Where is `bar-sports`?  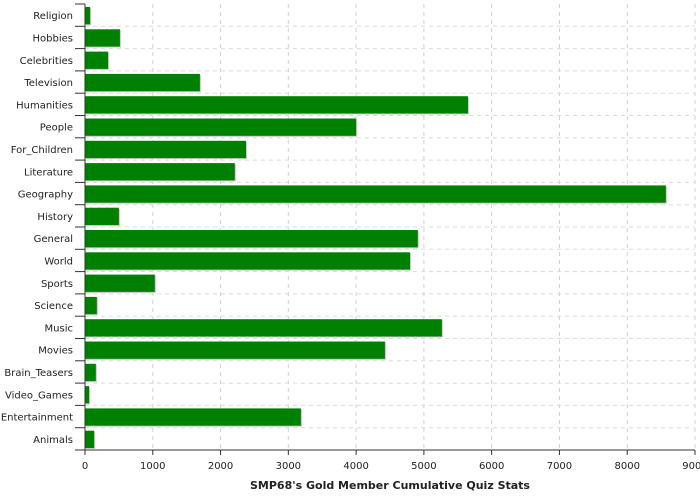 bar-sports is located at coordinates (120, 283).